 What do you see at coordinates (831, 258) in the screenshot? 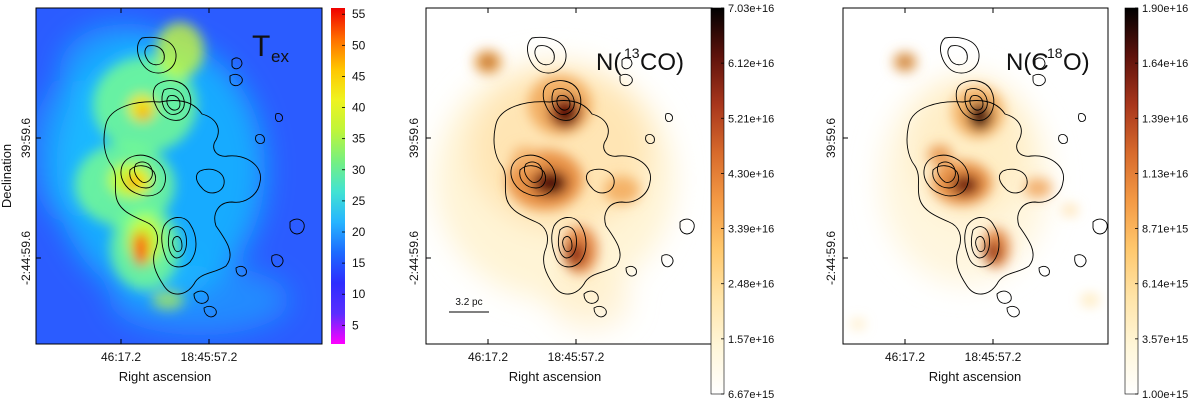
I see `c18o-ytick-2: -2:44:59.6` at bounding box center [831, 258].